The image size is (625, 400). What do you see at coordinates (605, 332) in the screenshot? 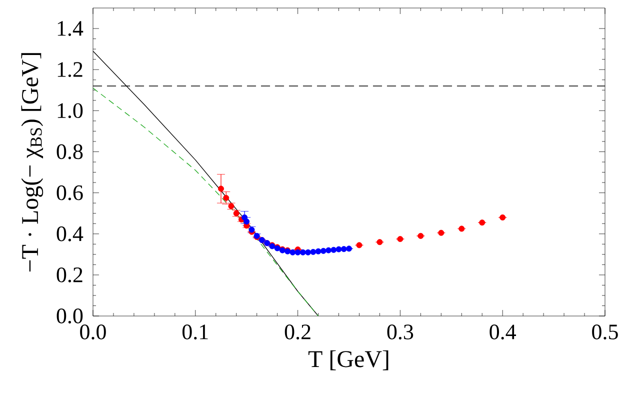
I see `x-tick-label: 0.5` at bounding box center [605, 332].